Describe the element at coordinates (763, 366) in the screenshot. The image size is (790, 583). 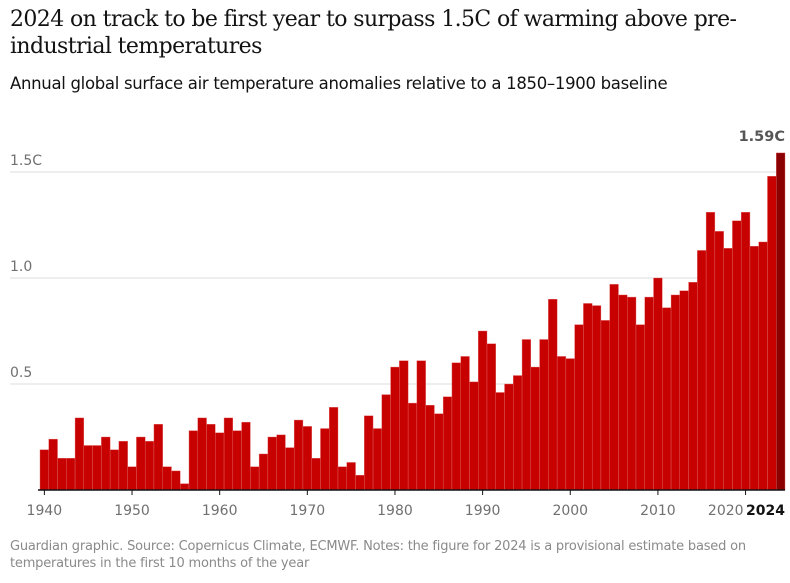
I see `bar-2022` at that location.